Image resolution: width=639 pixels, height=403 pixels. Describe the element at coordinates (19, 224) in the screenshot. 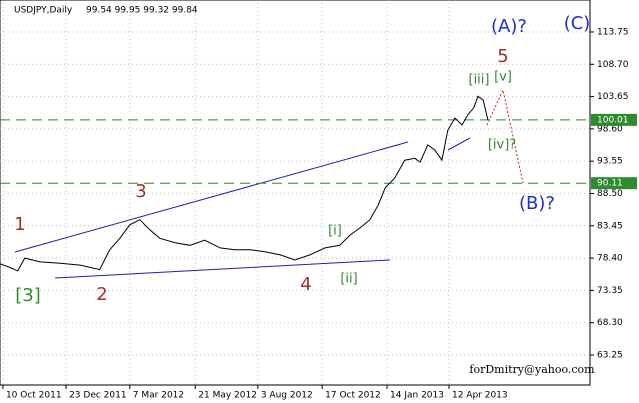

I see `wave-label: 1` at that location.